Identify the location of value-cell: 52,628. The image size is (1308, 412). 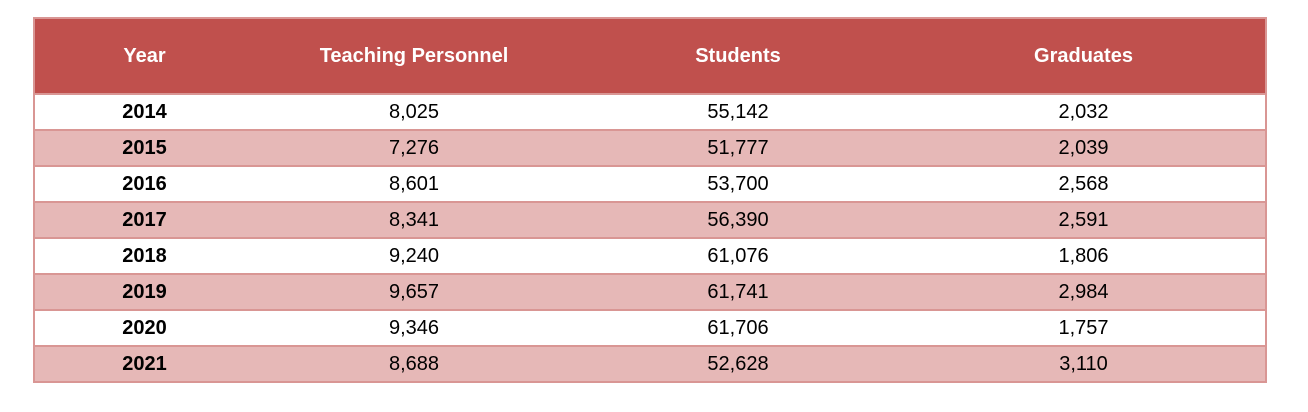
(738, 363).